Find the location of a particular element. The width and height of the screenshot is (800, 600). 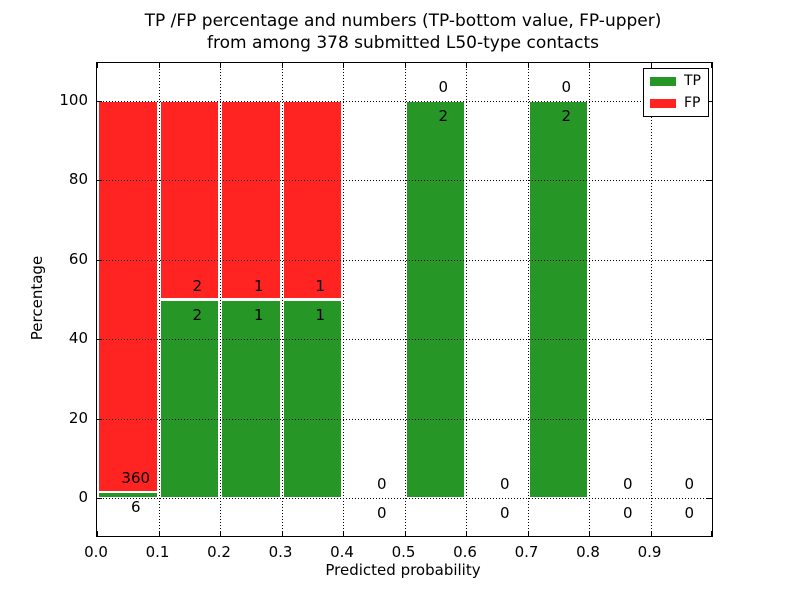

y-axis-label: Percentage is located at coordinates (37, 298).